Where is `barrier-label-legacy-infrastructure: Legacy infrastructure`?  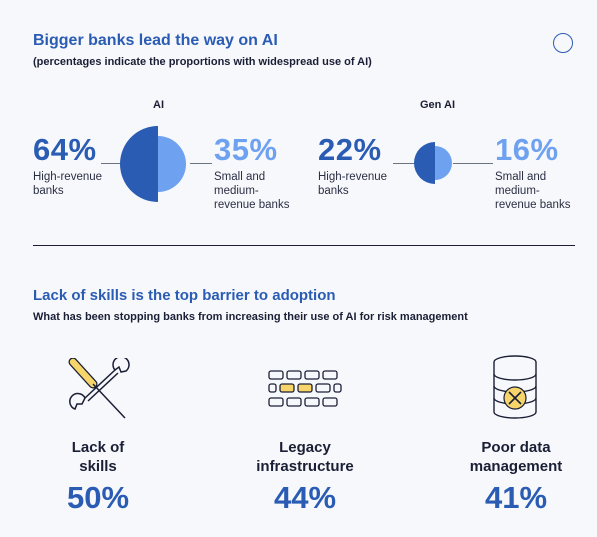
barrier-label-legacy-infrastructure: Legacy infrastructure is located at coordinates (305, 457).